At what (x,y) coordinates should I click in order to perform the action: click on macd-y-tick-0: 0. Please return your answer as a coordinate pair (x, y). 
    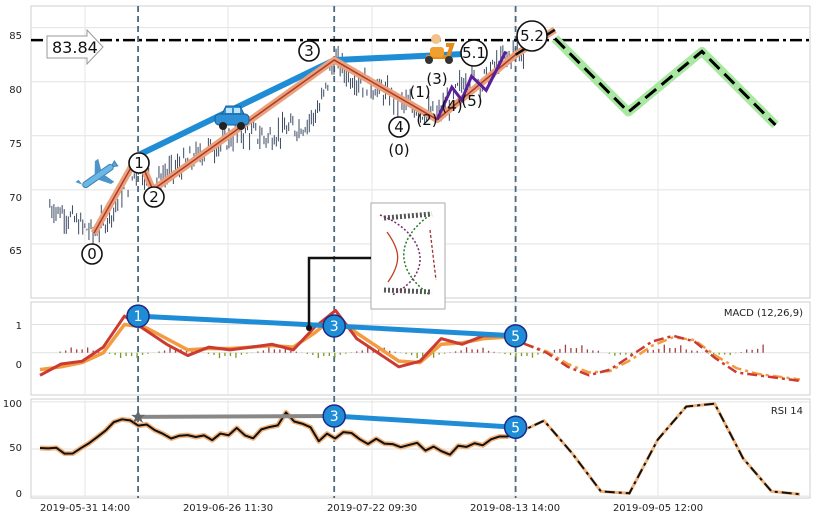
    Looking at the image, I should click on (19, 365).